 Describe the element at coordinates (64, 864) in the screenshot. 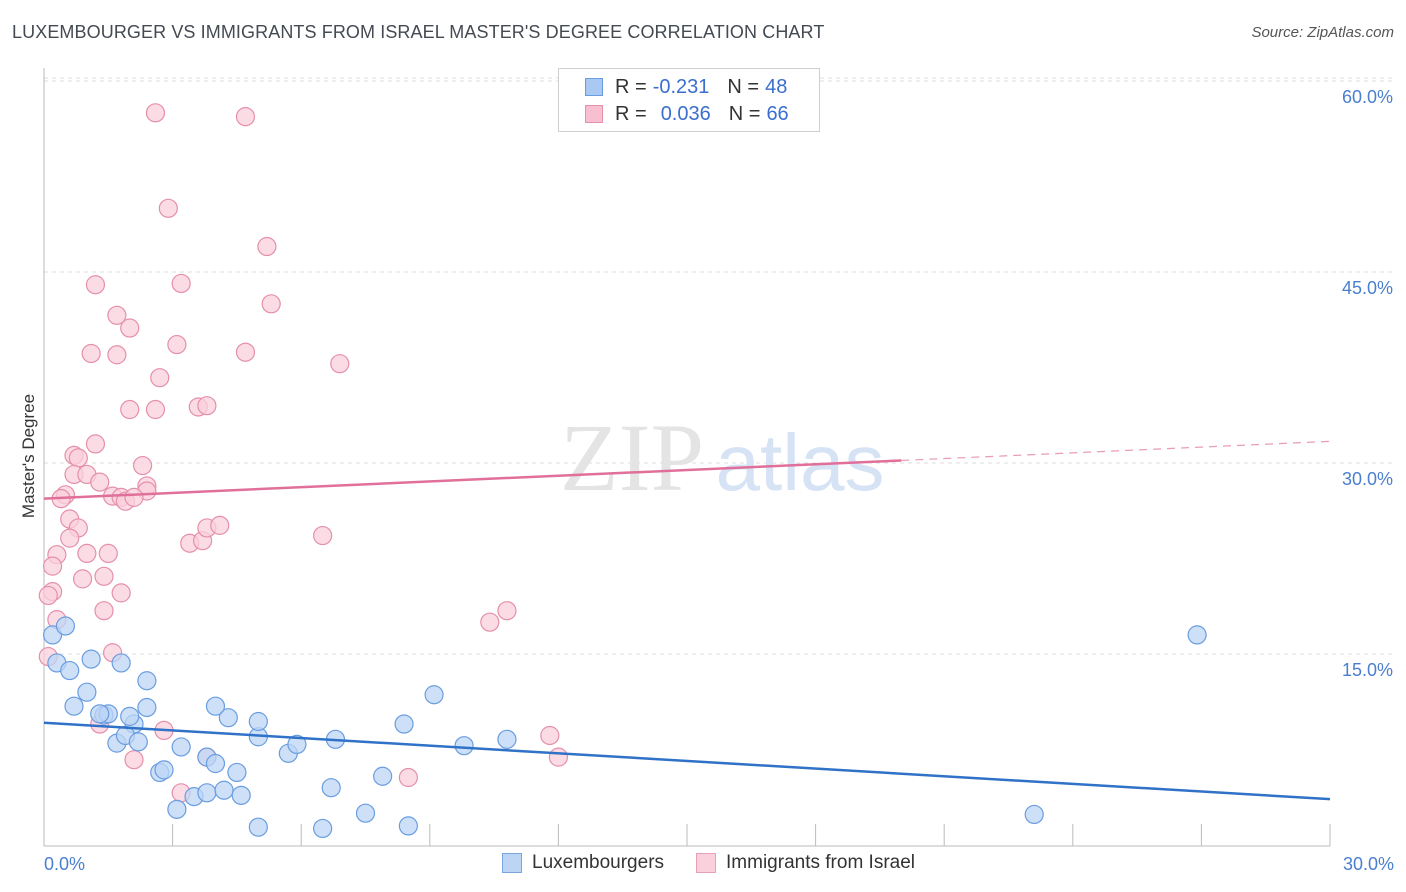

I see `x-tick-label: 0.0%` at that location.